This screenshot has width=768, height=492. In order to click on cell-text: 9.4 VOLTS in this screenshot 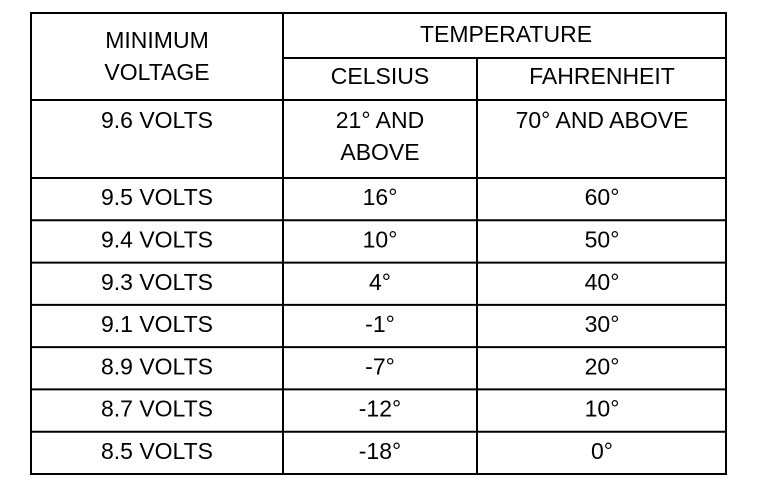, I will do `click(157, 240)`.